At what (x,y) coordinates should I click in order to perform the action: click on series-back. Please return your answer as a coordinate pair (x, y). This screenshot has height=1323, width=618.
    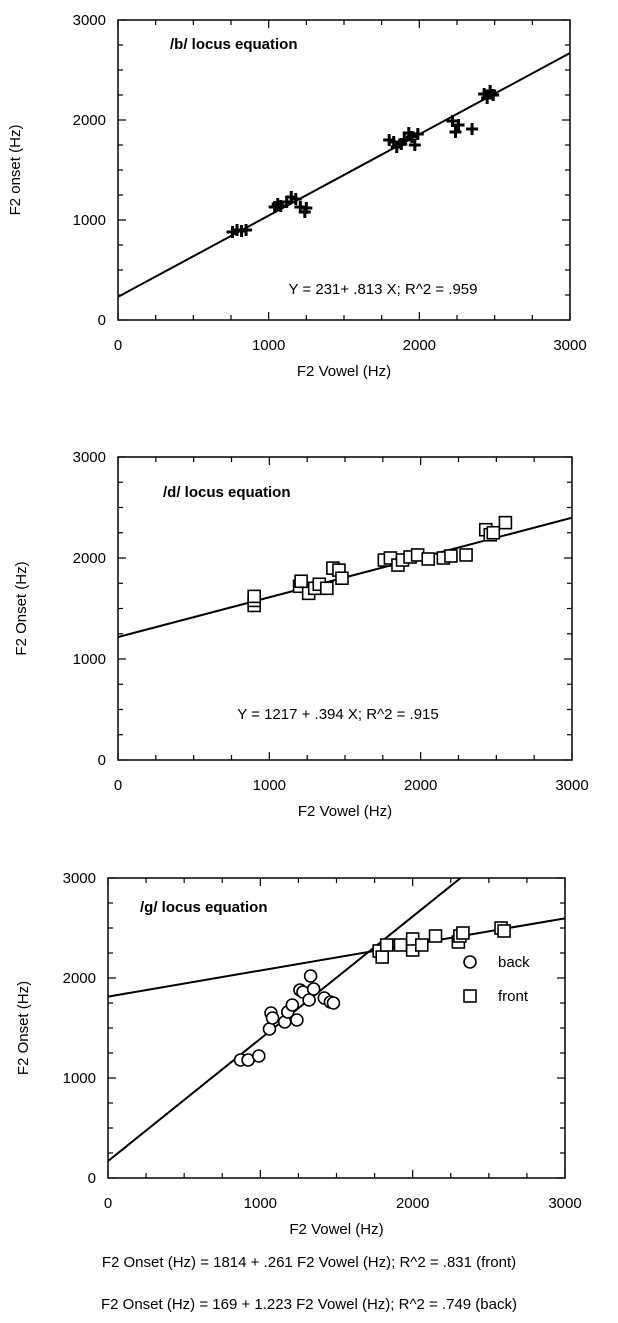
    Looking at the image, I should click on (287, 1018).